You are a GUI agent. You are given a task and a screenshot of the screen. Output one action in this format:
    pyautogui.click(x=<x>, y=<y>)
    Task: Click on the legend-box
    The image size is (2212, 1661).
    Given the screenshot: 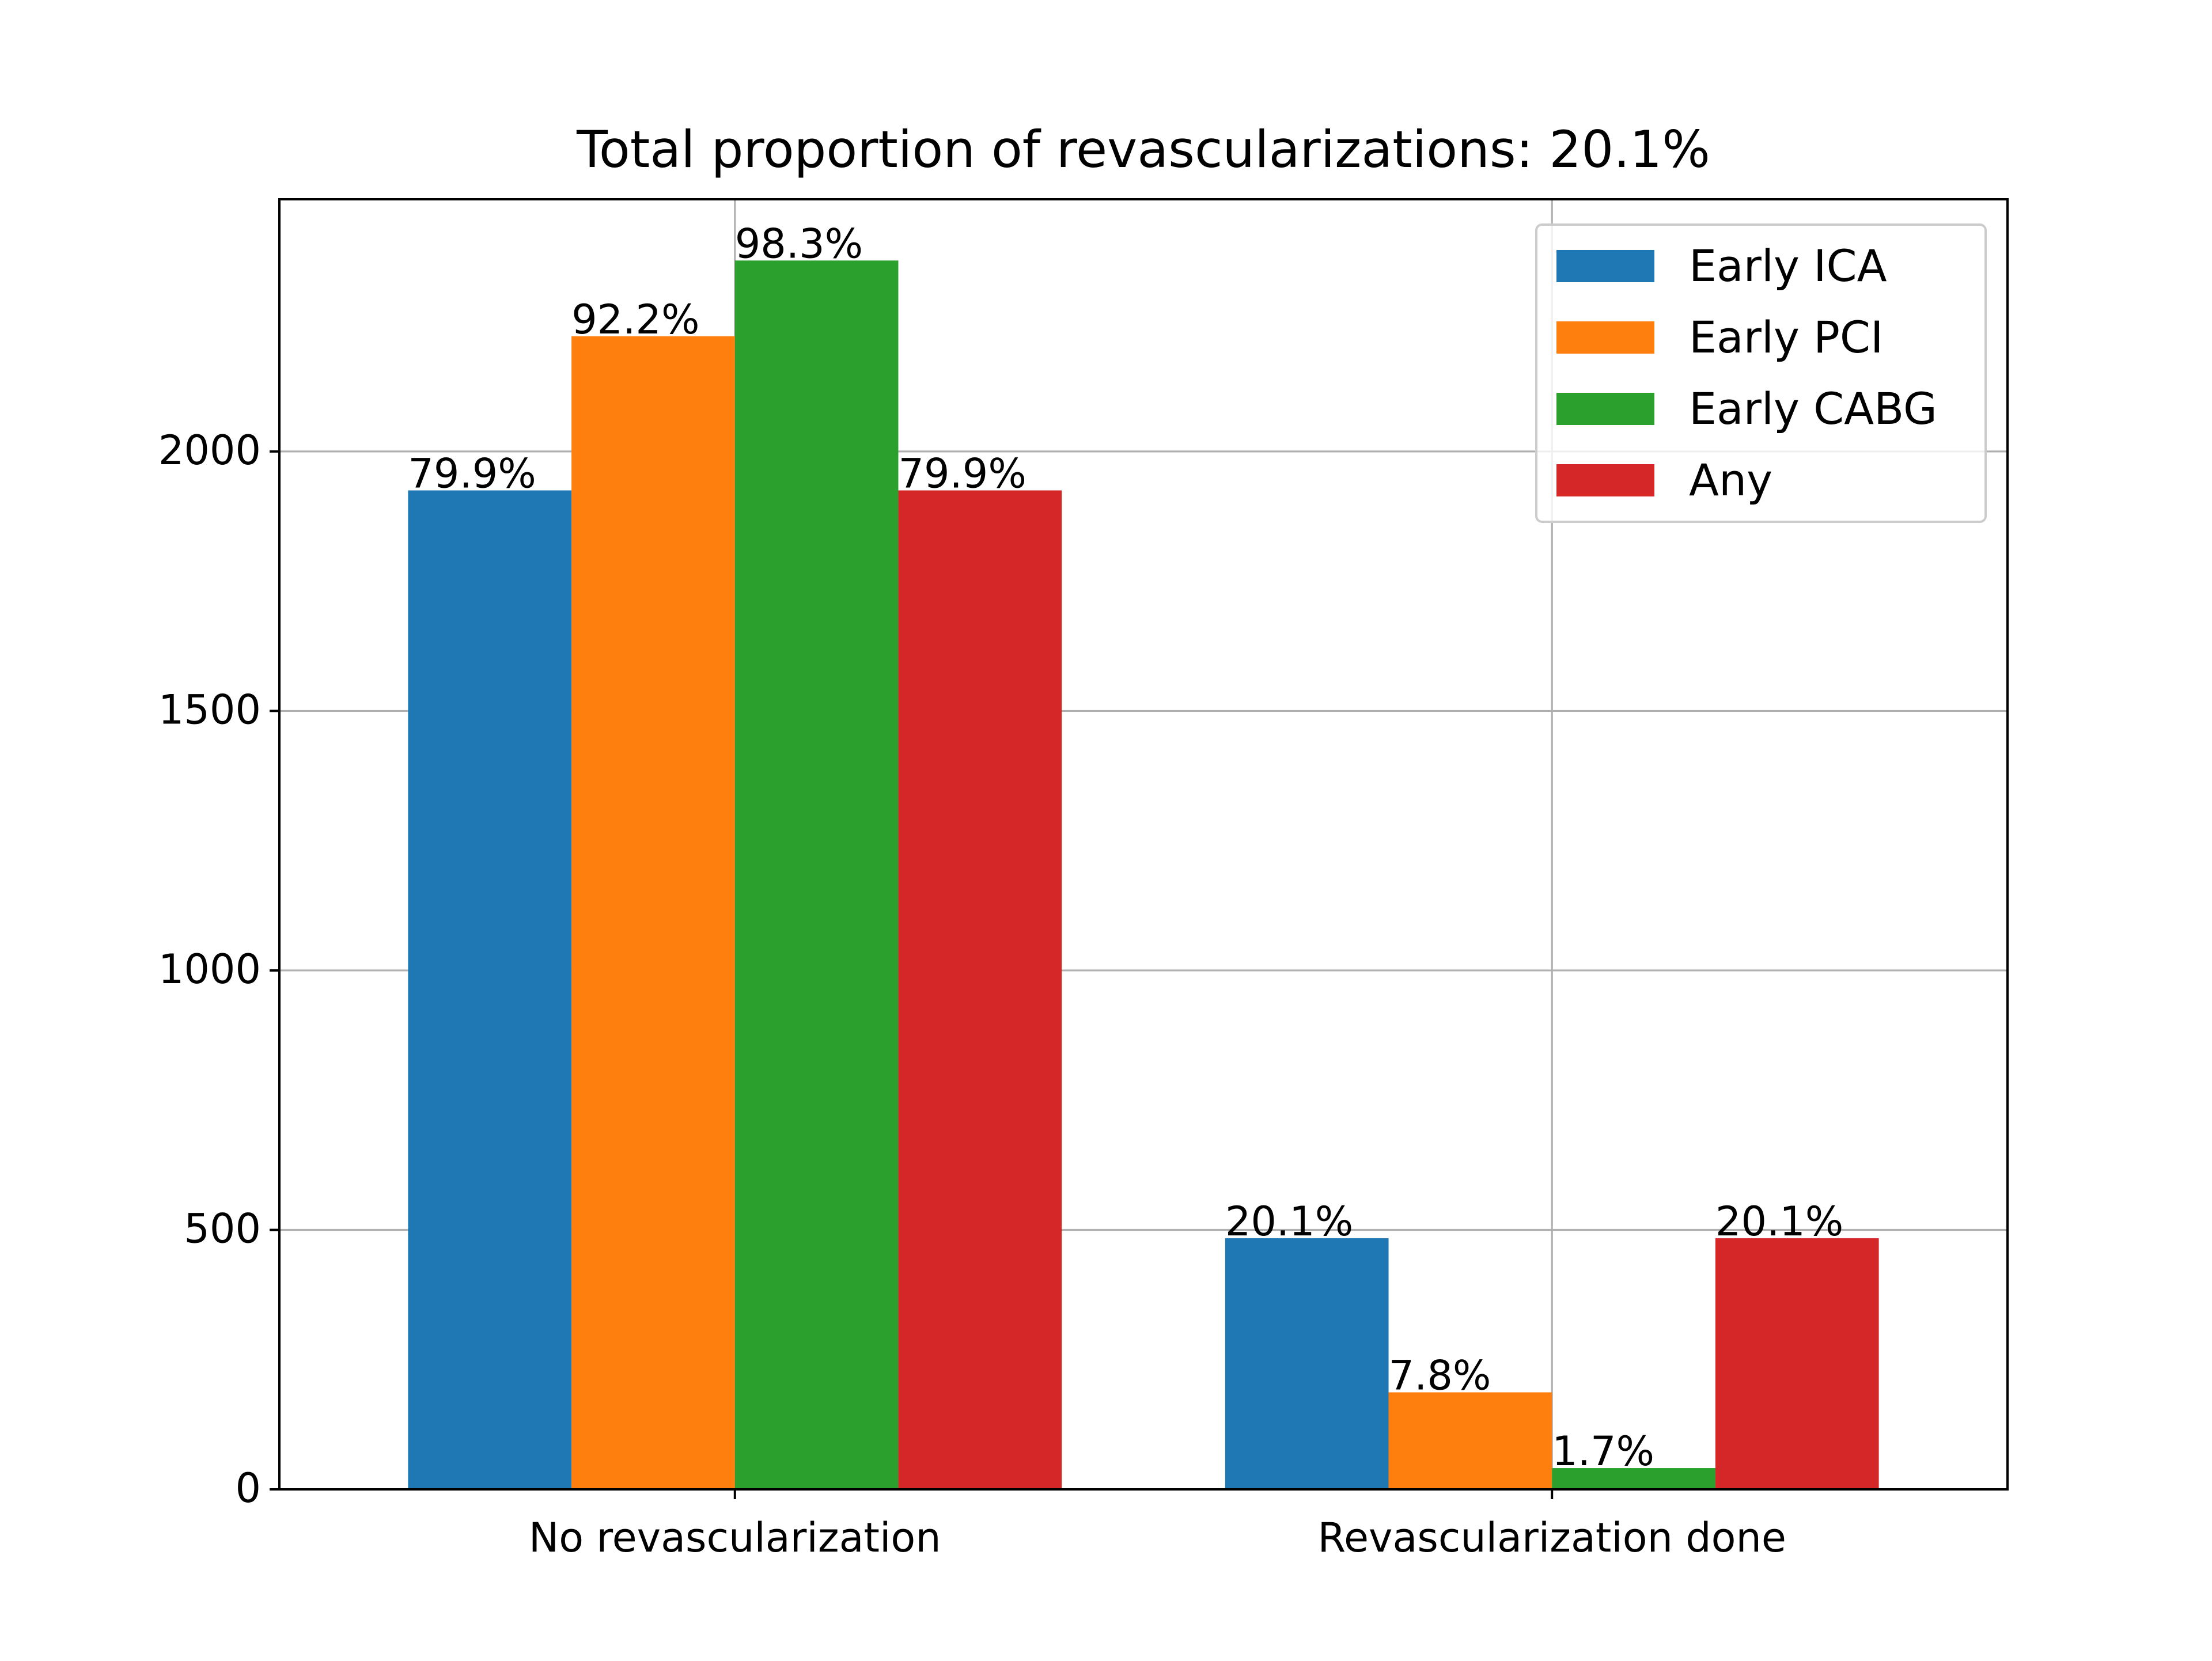 What is the action you would take?
    pyautogui.click(x=1761, y=373)
    